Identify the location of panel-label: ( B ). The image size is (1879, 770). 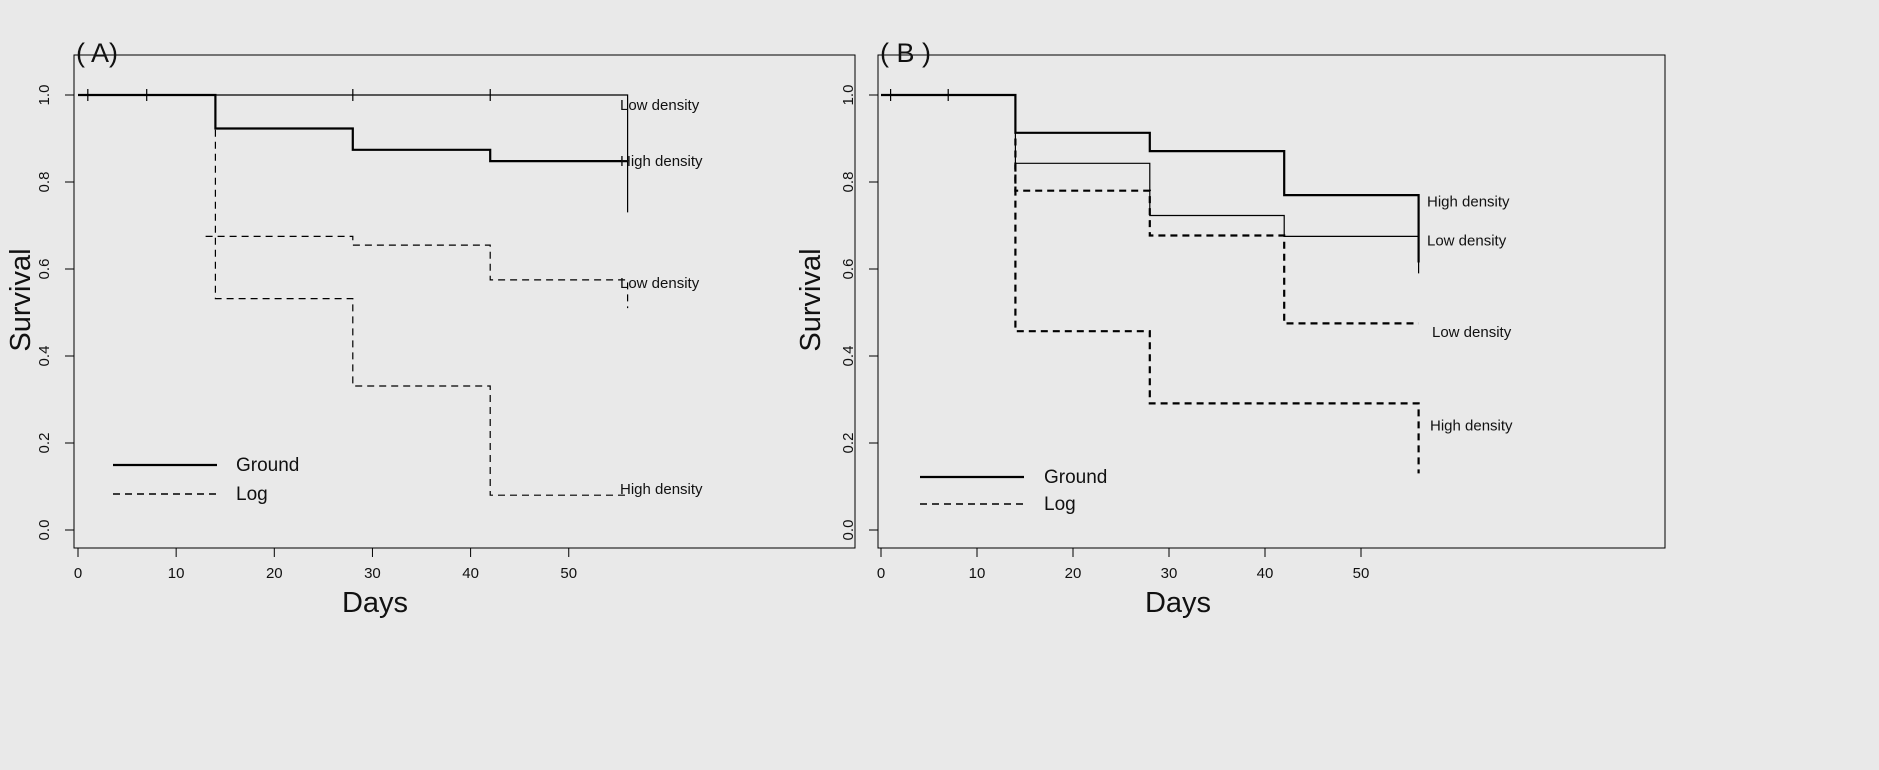
(905, 53).